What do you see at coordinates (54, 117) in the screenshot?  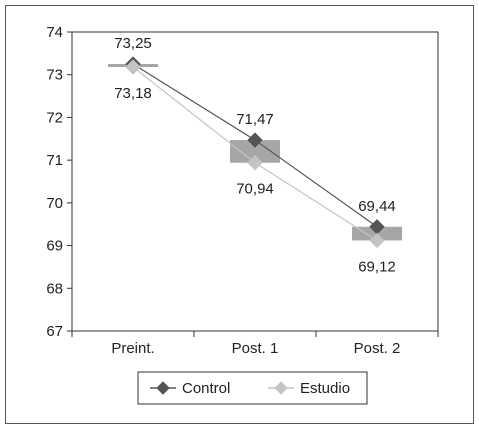 I see `y-tick-label: 72` at bounding box center [54, 117].